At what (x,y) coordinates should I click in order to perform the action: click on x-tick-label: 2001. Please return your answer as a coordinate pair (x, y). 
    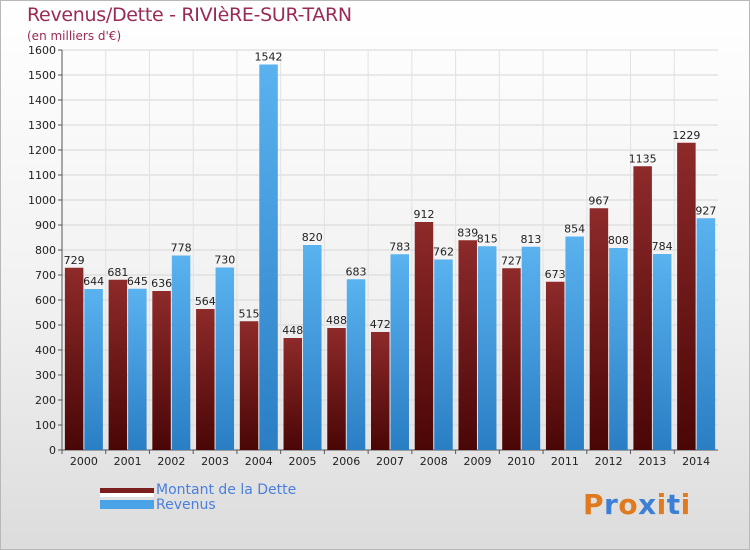
    Looking at the image, I should click on (128, 461).